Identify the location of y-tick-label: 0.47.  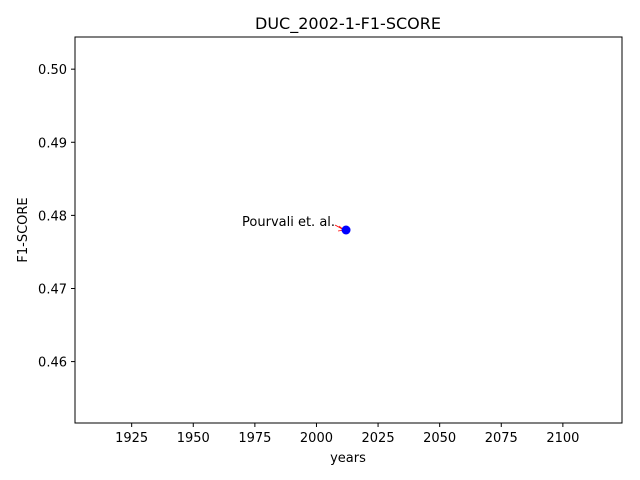
(52, 289).